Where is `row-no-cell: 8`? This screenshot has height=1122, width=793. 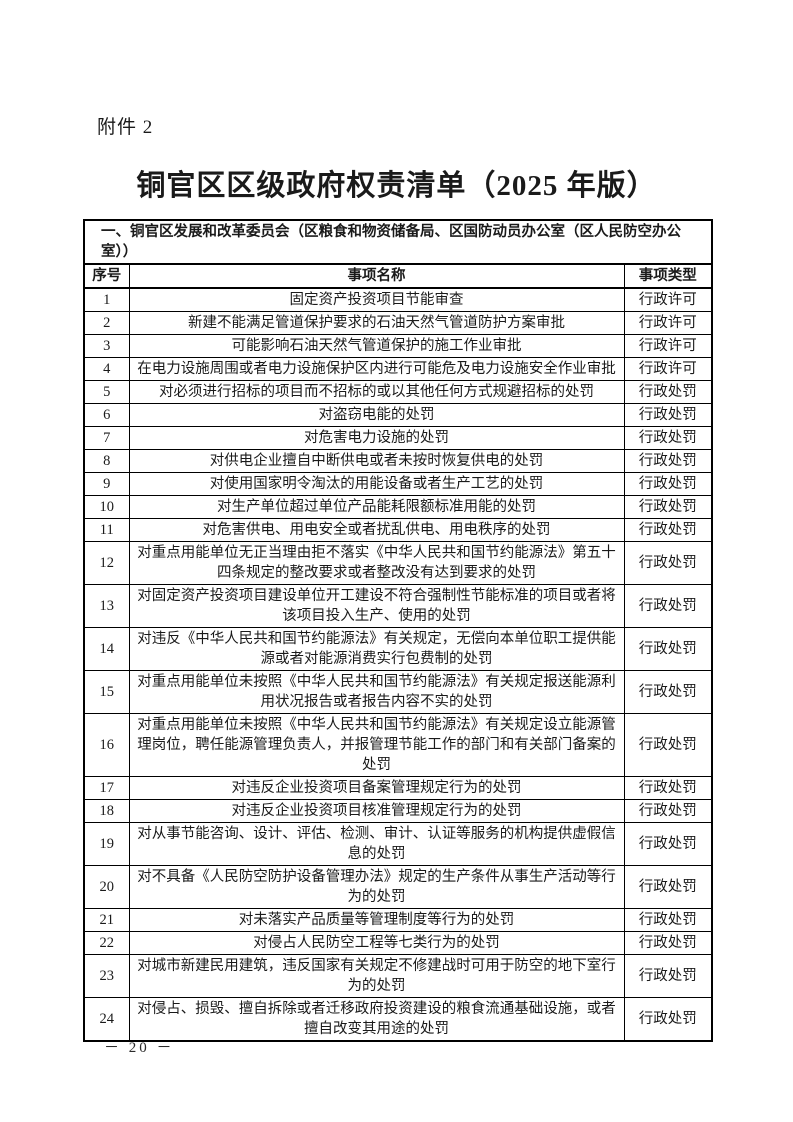 row-no-cell: 8 is located at coordinates (106, 461).